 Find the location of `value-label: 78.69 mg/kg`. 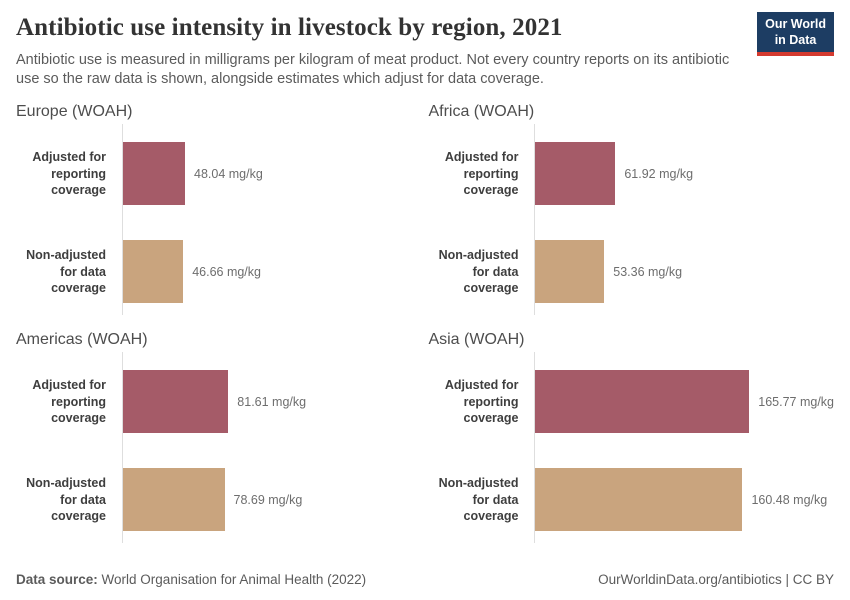

value-label: 78.69 mg/kg is located at coordinates (268, 499).